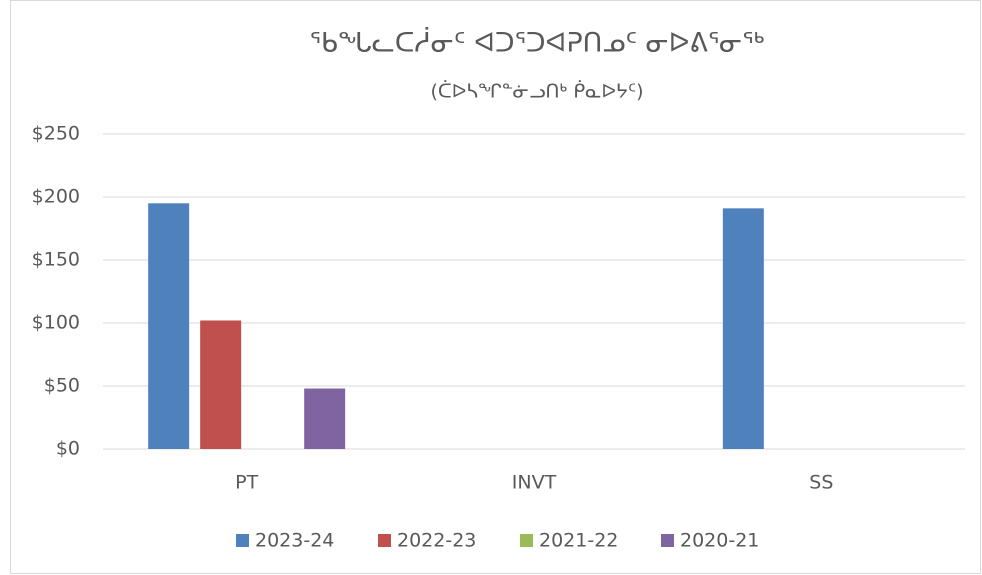  I want to click on legend-label: 2020-21, so click(719, 541).